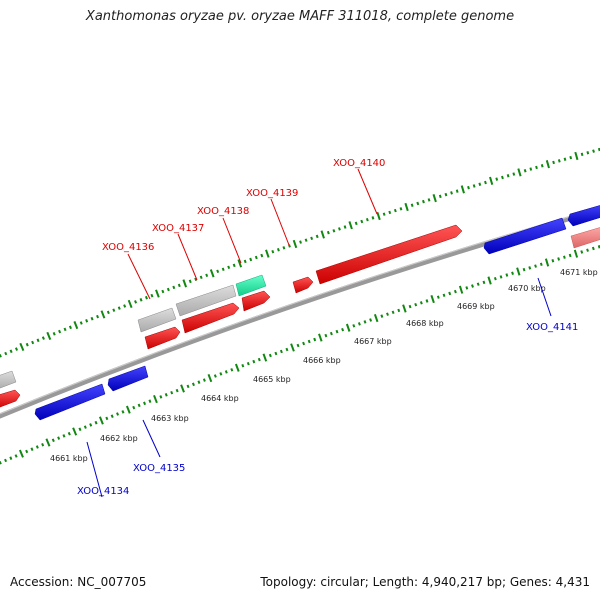  I want to click on rna-feature, so click(251, 285).